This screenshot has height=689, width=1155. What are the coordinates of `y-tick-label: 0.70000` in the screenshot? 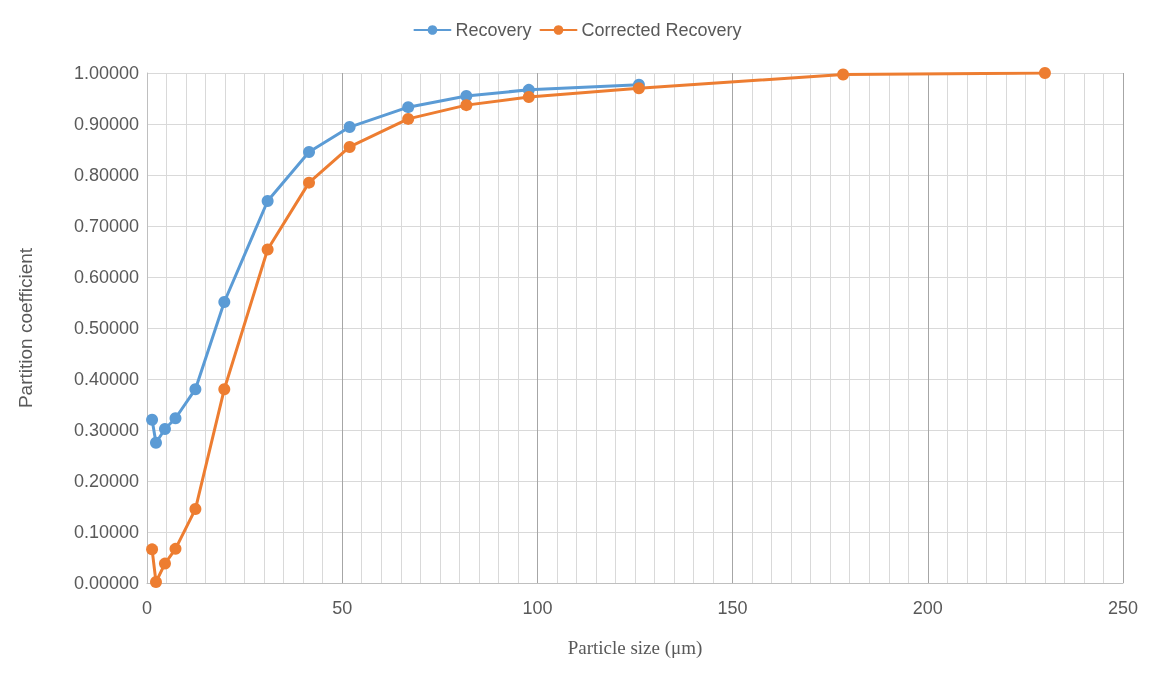 It's located at (106, 226).